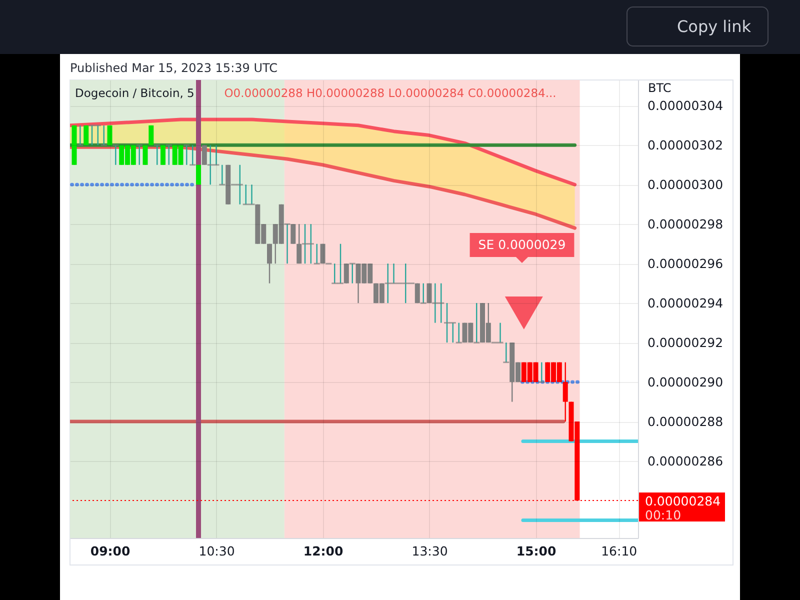 This screenshot has height=600, width=800. Describe the element at coordinates (174, 68) in the screenshot. I see `text: Published Mar 15, 2023 15:39 UTC` at that location.